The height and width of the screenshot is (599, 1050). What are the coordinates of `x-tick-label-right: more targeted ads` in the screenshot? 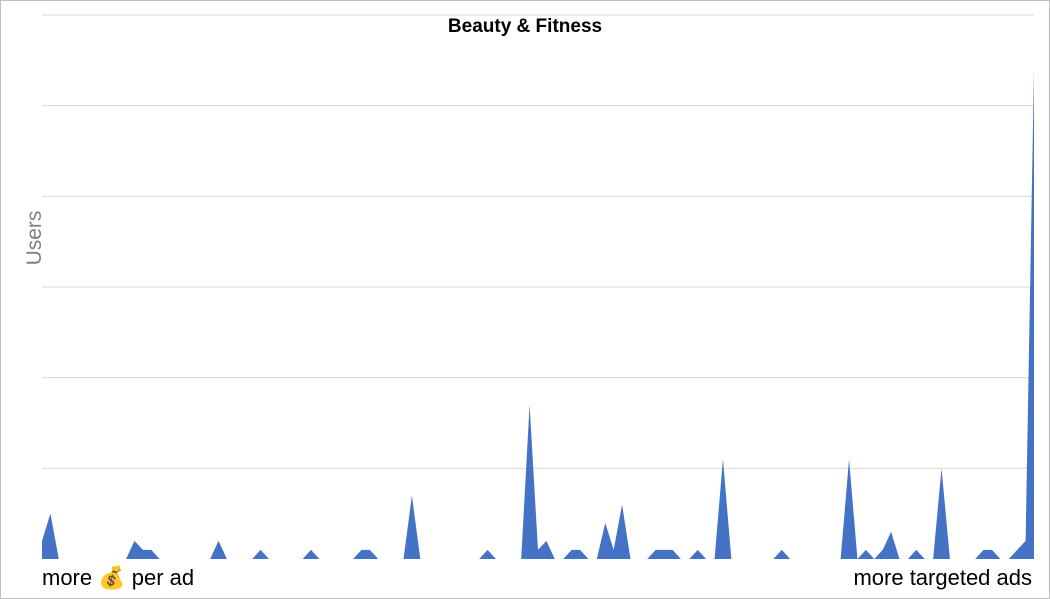 It's located at (942, 577).